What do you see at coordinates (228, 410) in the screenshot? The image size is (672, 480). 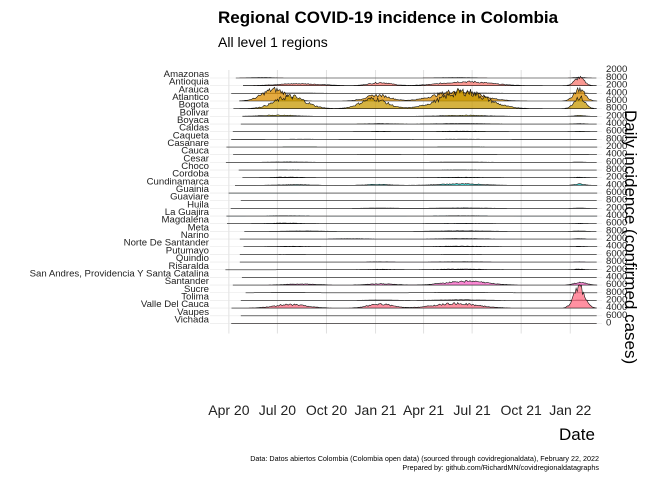 I see `x-tick-label: Apr 20` at bounding box center [228, 410].